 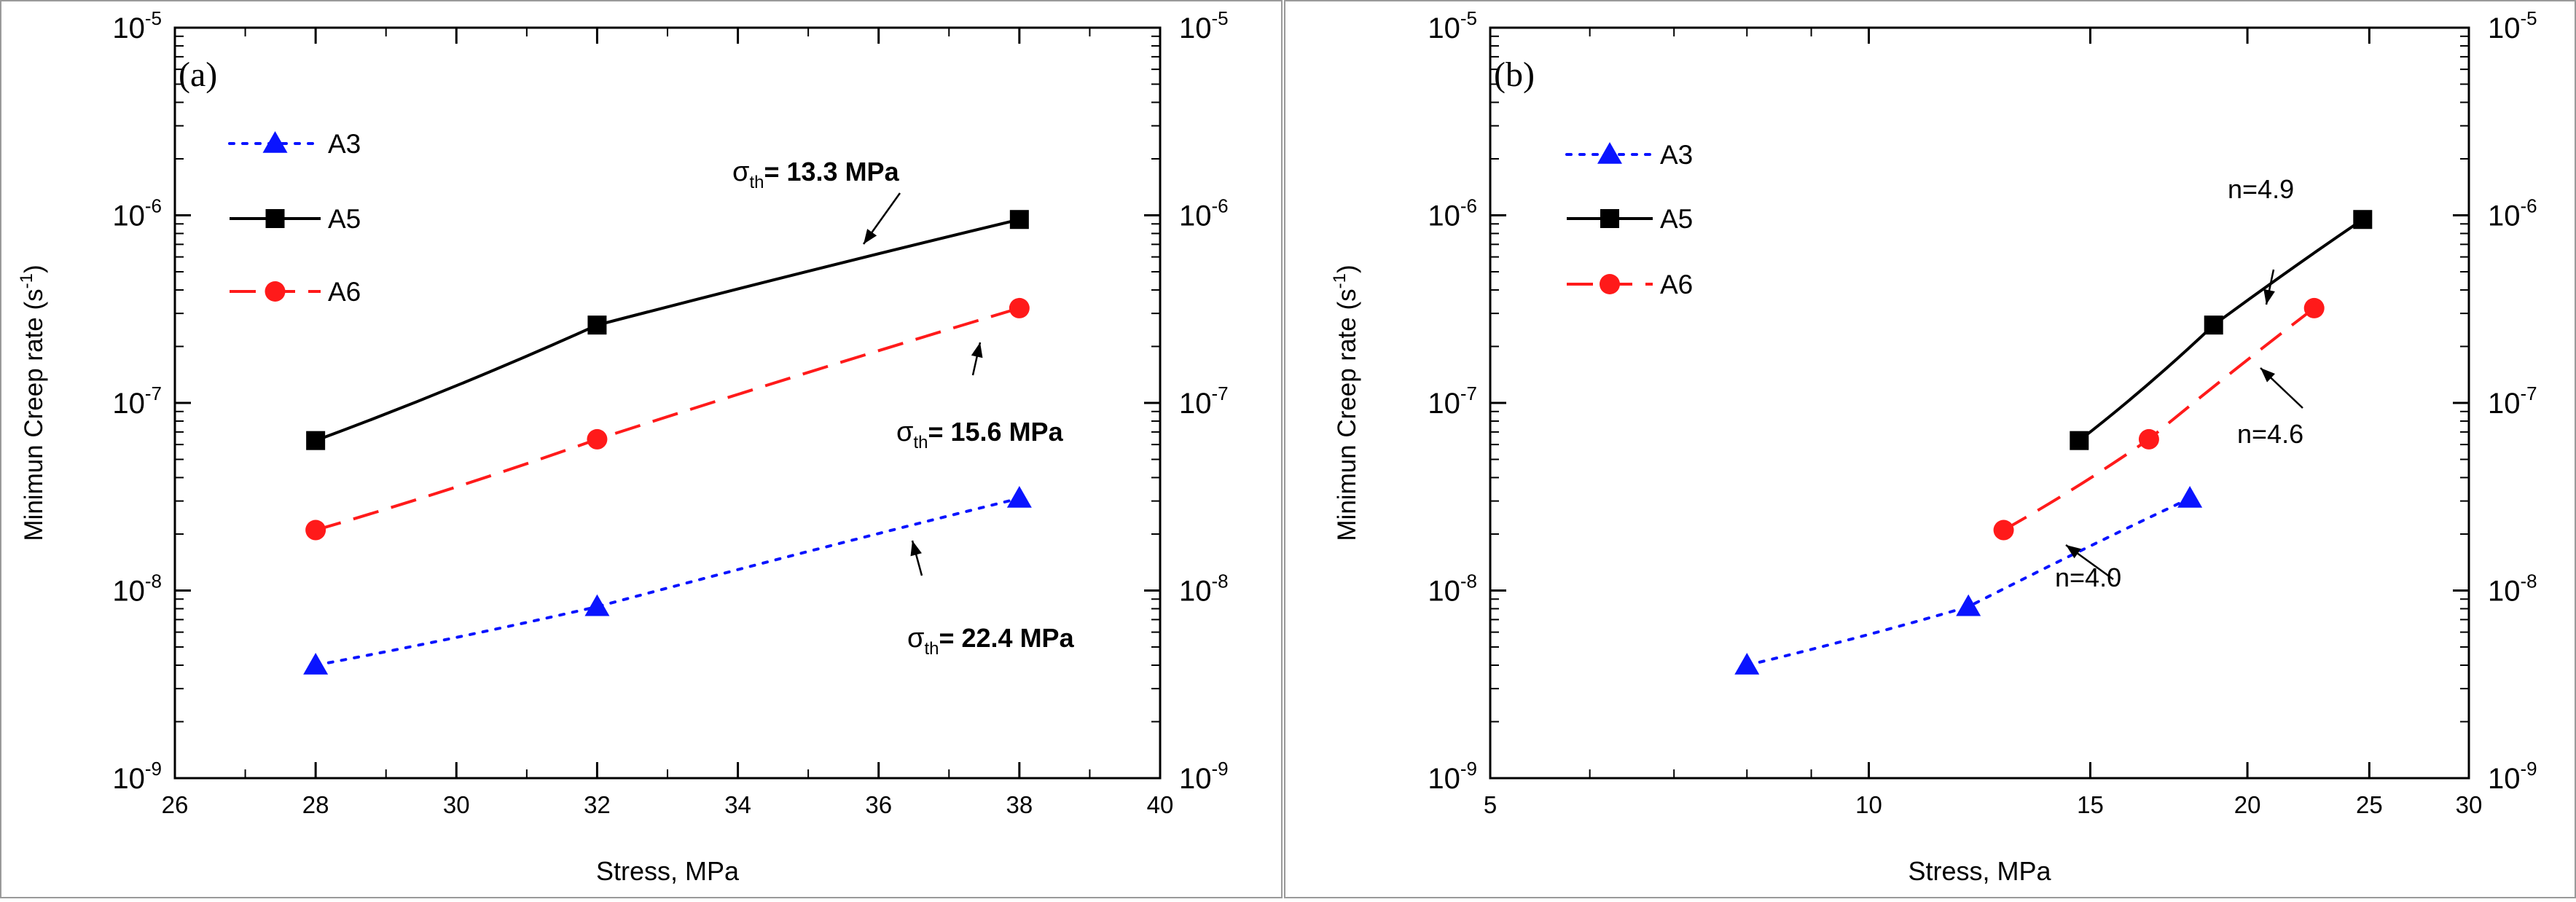 What do you see at coordinates (344, 219) in the screenshot?
I see `panel-a-legend-label-a5: A5` at bounding box center [344, 219].